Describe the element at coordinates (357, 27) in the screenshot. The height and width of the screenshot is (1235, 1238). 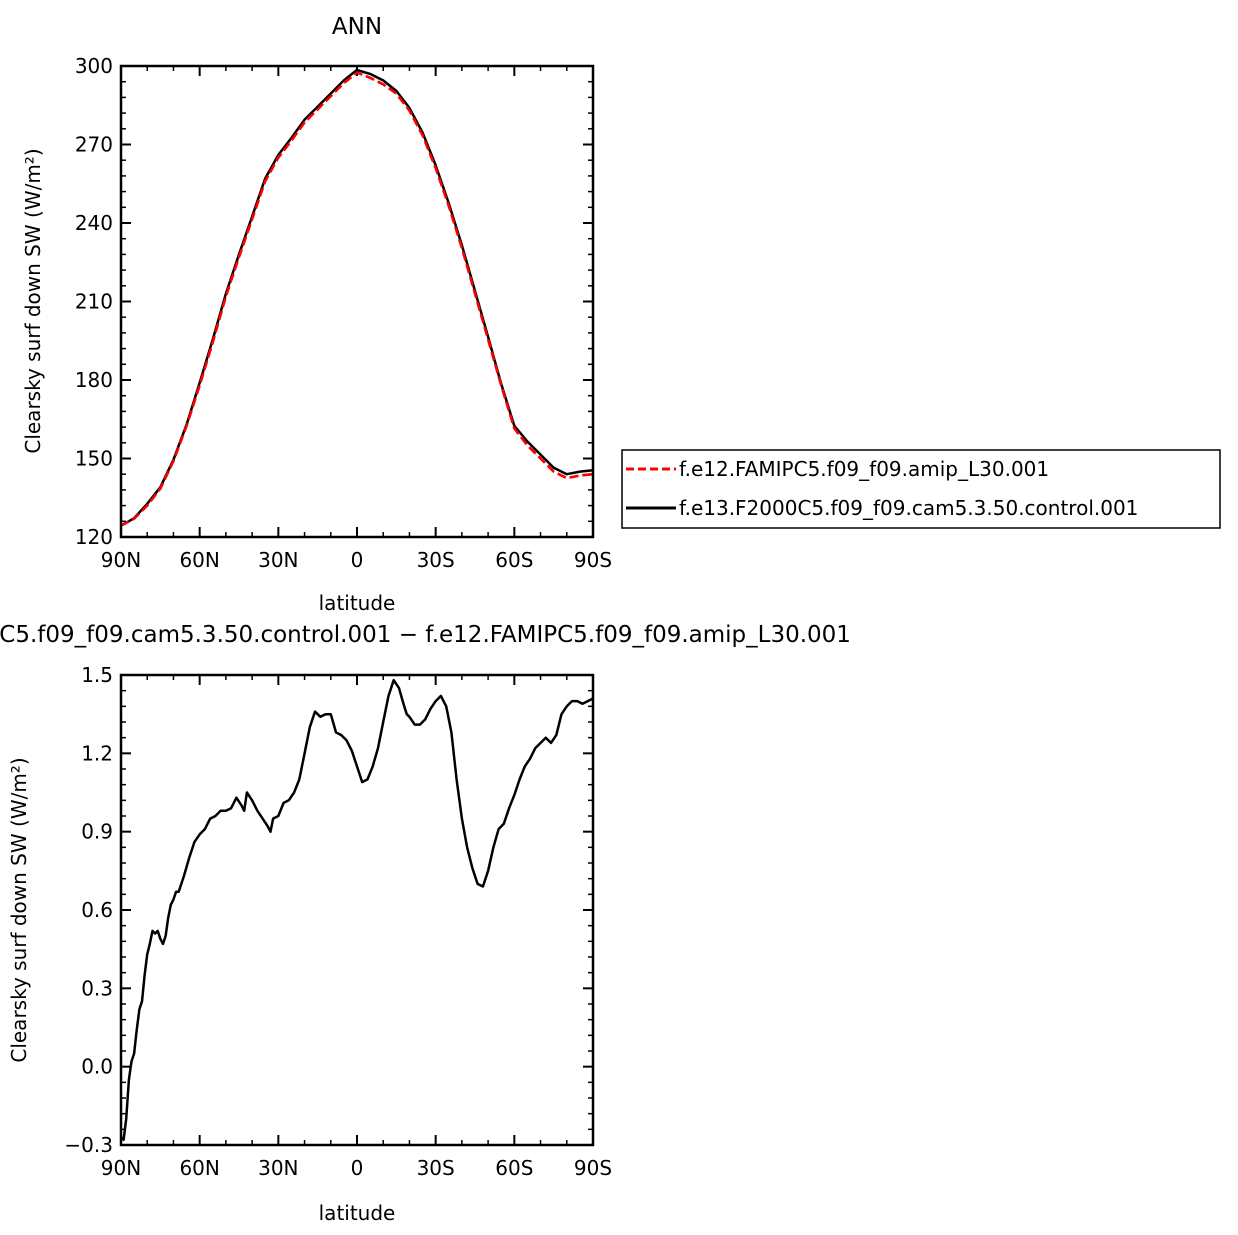
I see `top-chart-title: ANN` at that location.